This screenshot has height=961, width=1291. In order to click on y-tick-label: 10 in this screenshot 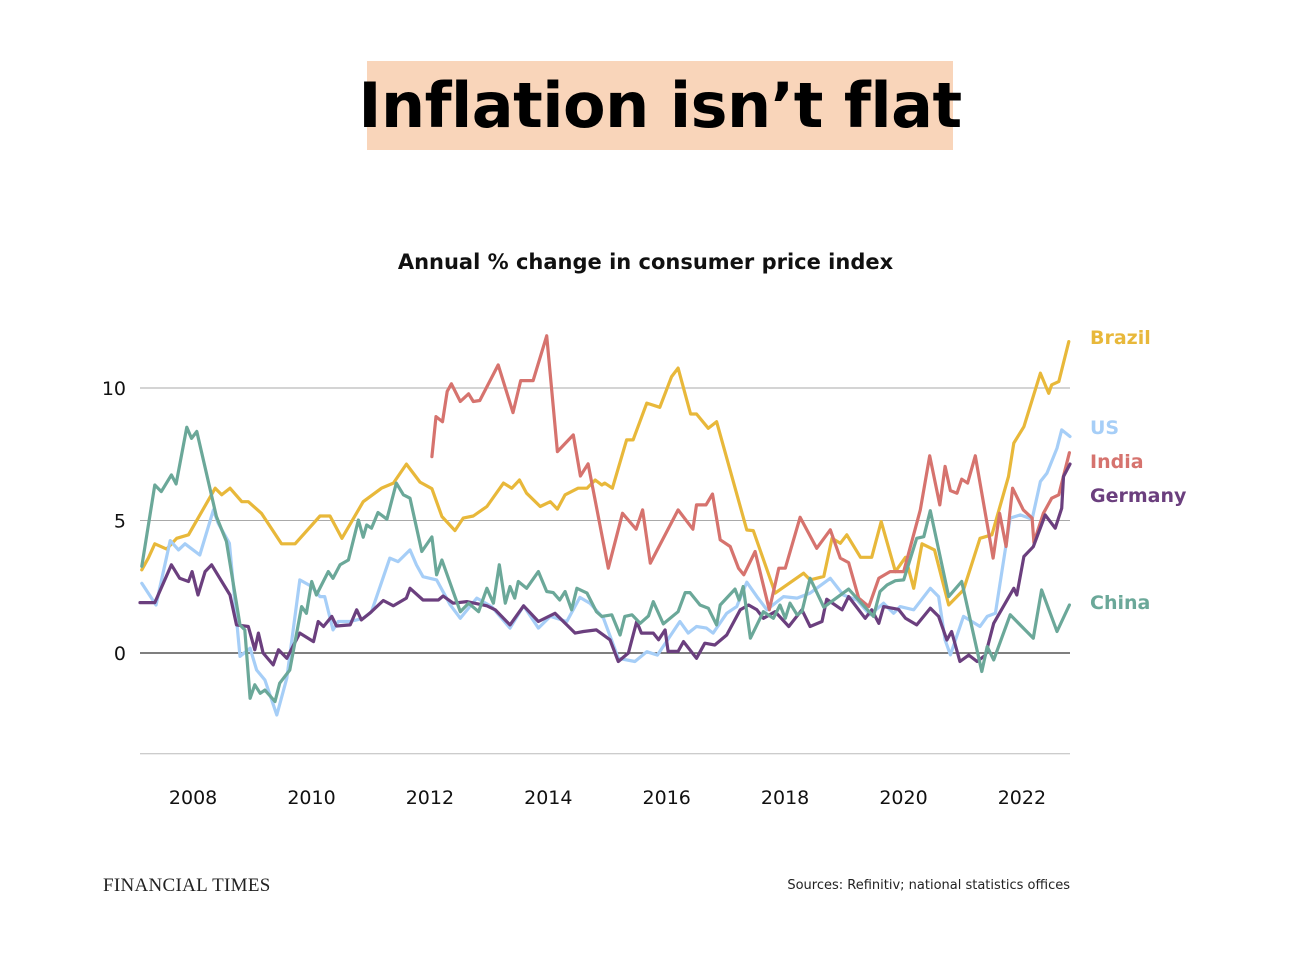, I will do `click(114, 389)`.